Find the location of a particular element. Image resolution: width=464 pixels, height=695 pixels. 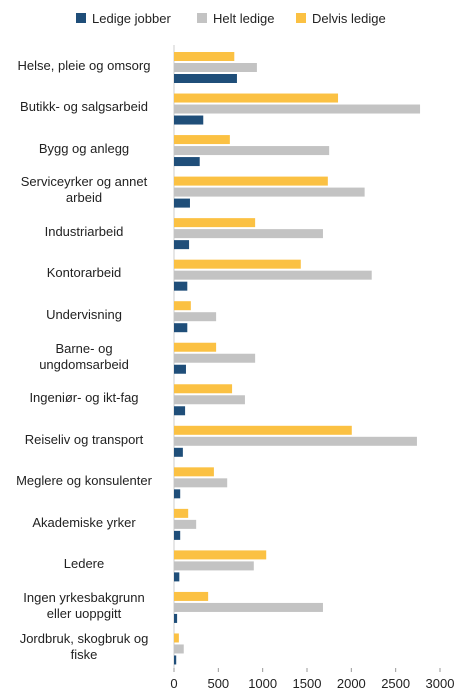

category-label: Kontorarbeid is located at coordinates (84, 273).